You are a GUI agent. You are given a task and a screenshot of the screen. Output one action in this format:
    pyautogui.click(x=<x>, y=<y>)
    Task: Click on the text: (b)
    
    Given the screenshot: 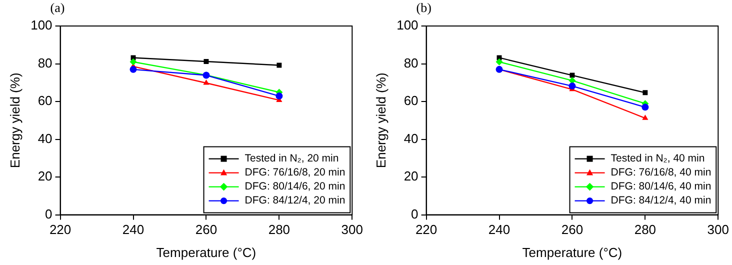 What is the action you would take?
    pyautogui.click(x=424, y=7)
    